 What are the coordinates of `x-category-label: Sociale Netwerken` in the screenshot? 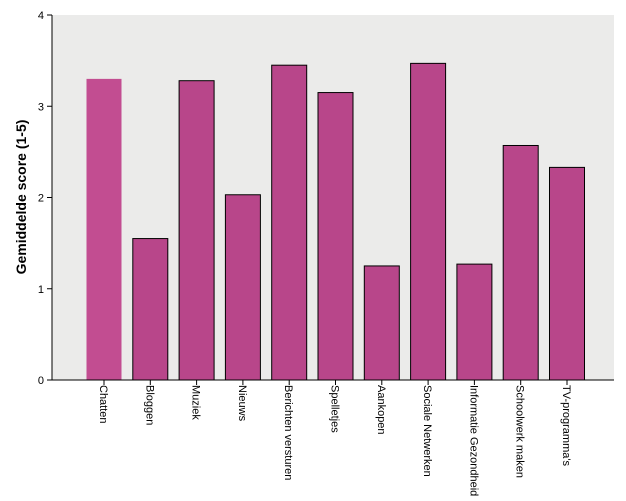 It's located at (427, 431).